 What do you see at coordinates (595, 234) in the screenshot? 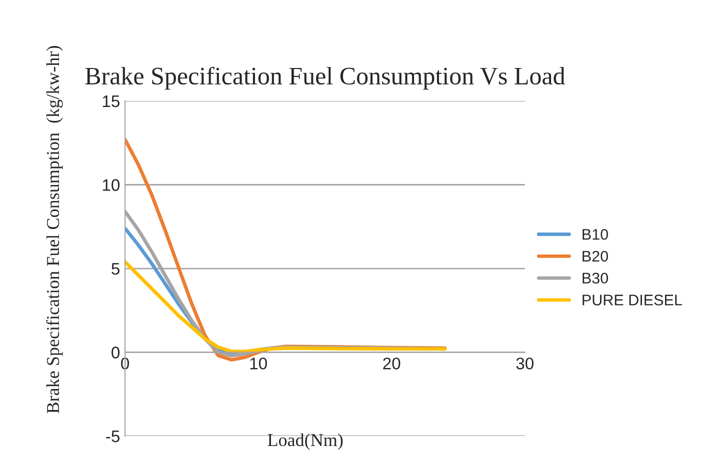
I see `legend-label: B10` at bounding box center [595, 234].